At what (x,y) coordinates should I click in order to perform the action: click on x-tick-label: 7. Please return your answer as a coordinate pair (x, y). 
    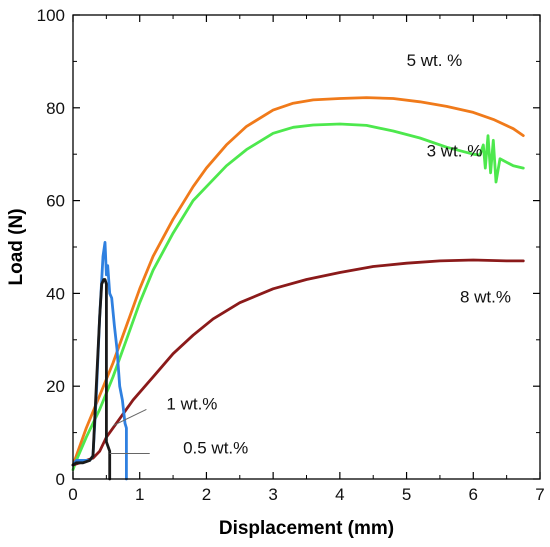
    Looking at the image, I should click on (539, 494).